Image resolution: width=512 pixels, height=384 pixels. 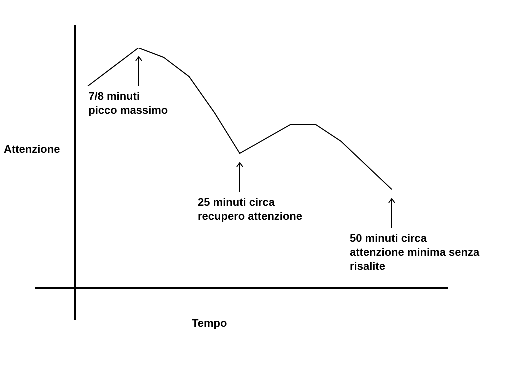 I want to click on annotation: 50 minuti circa attenzione minima senza risalite, so click(x=415, y=253).